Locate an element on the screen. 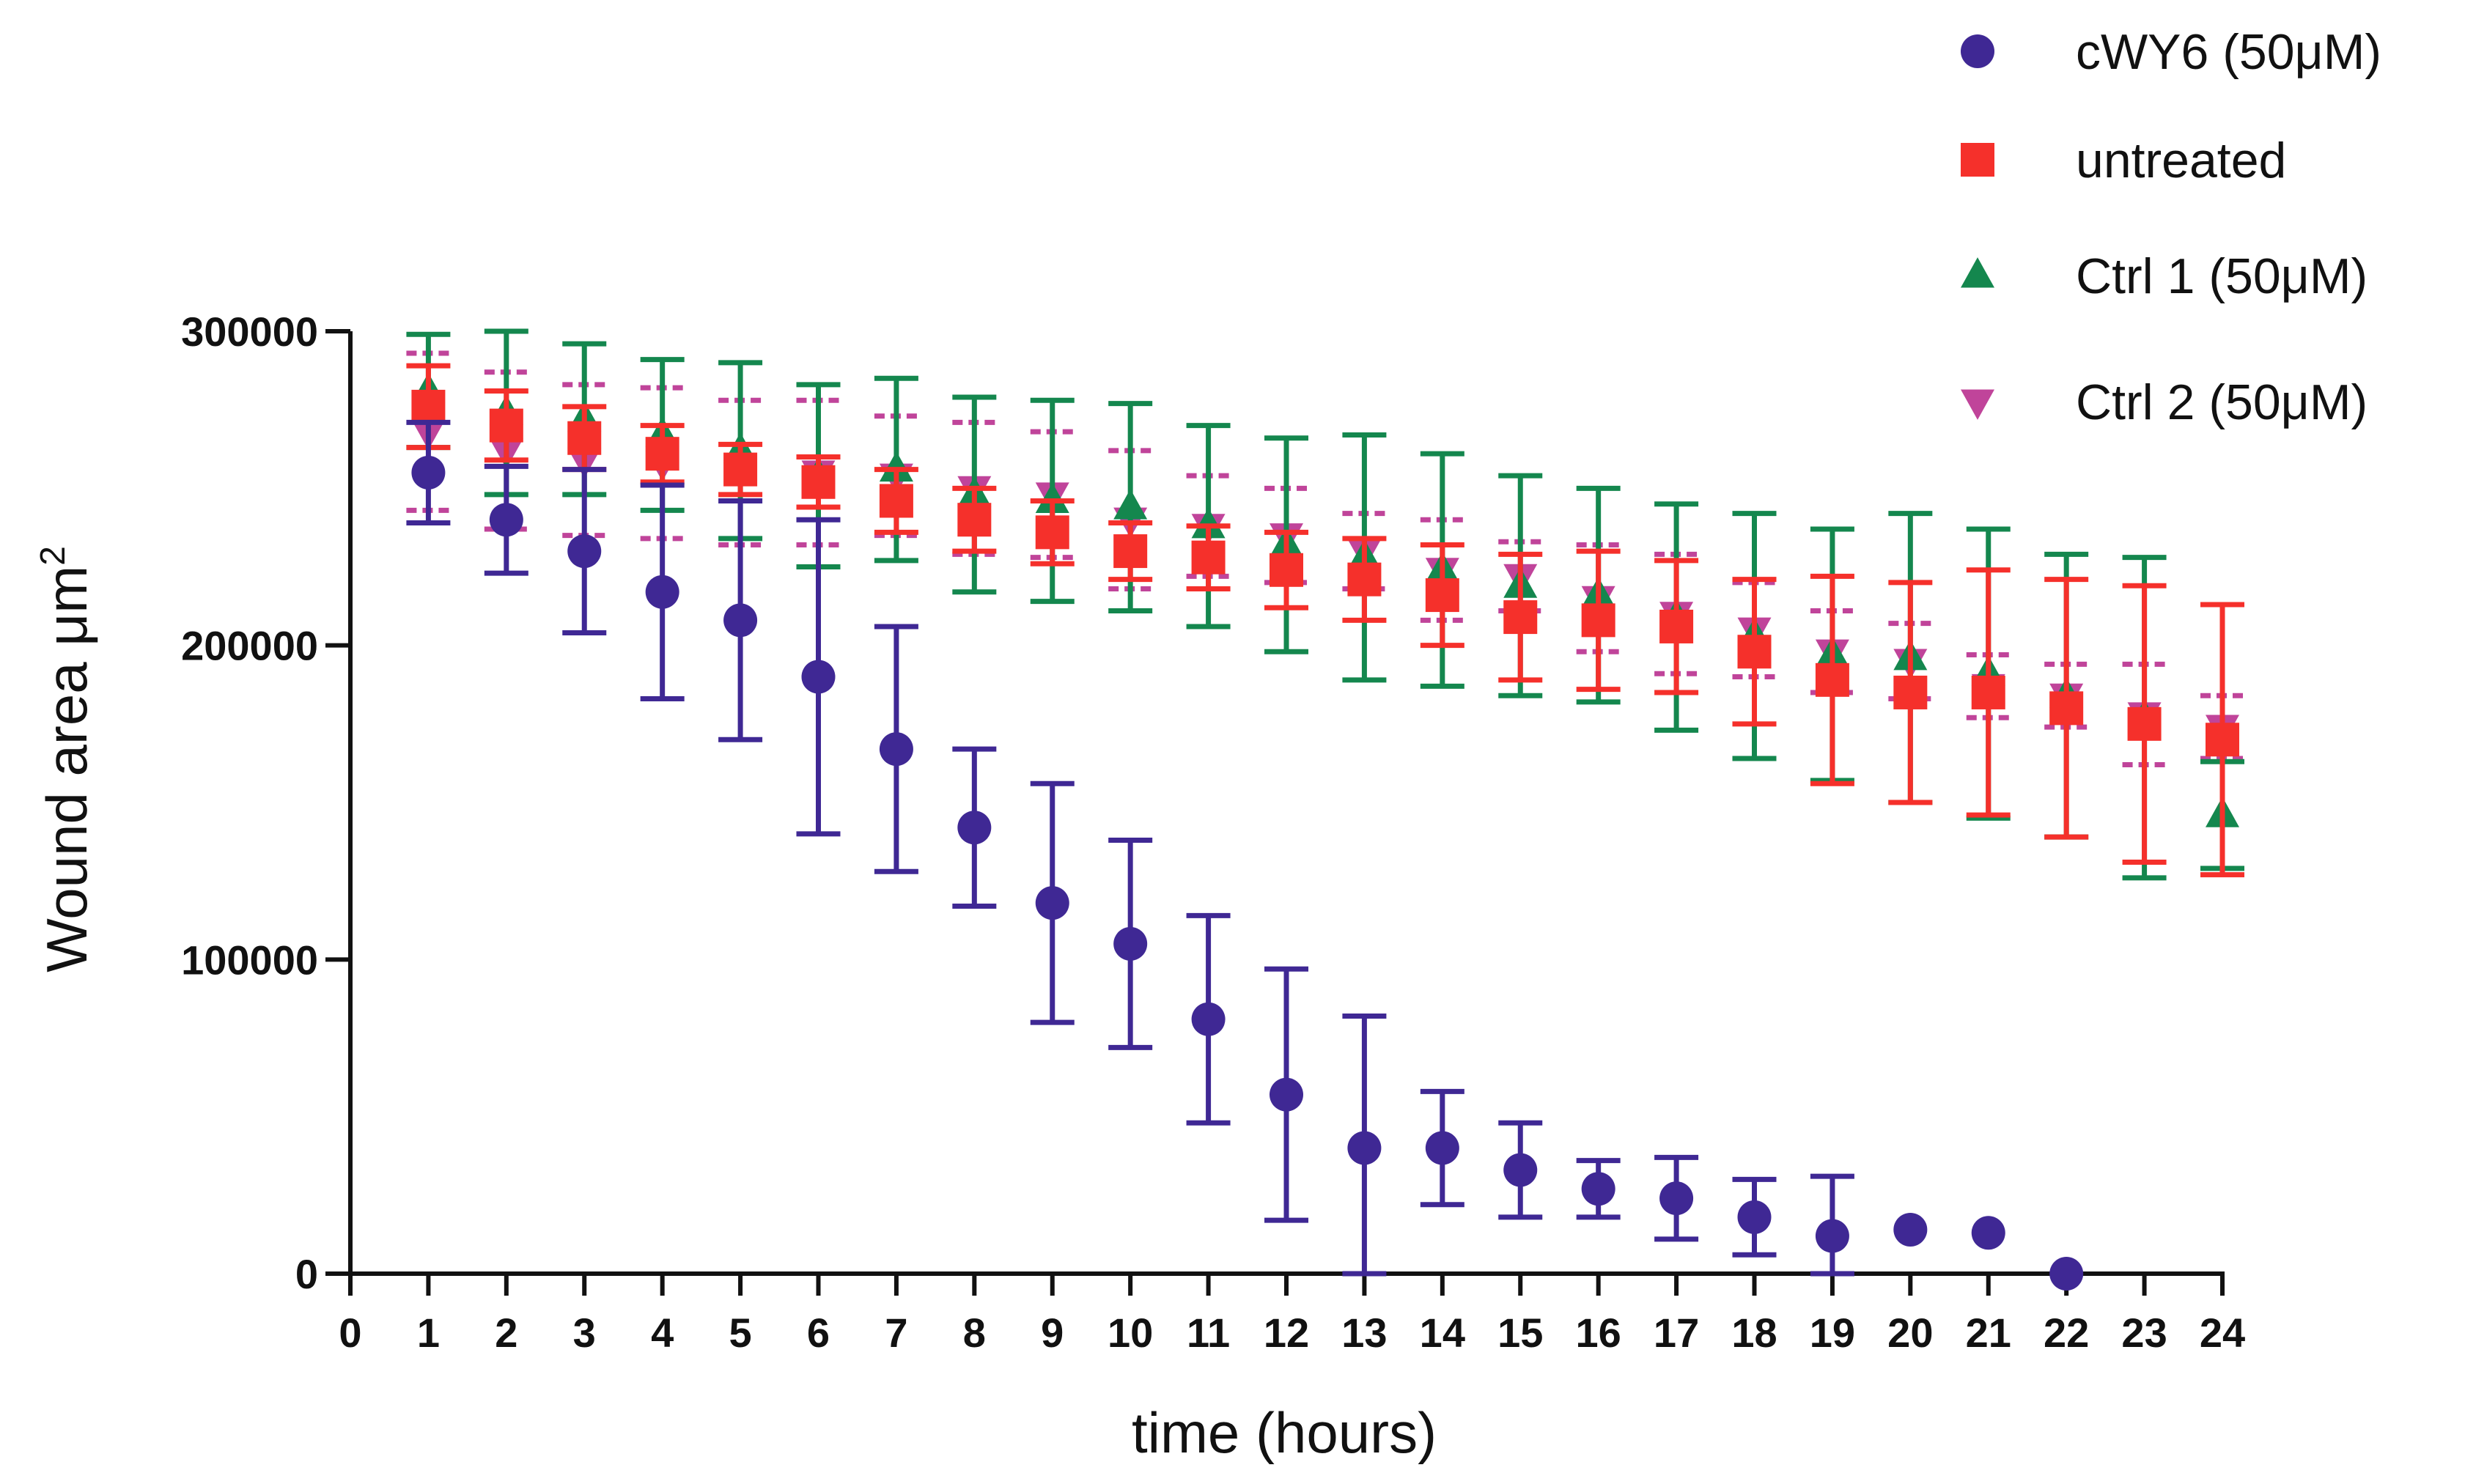 This screenshot has height=1484, width=2465. legend-label: Ctrl 2 (50μM) is located at coordinates (2222, 402).